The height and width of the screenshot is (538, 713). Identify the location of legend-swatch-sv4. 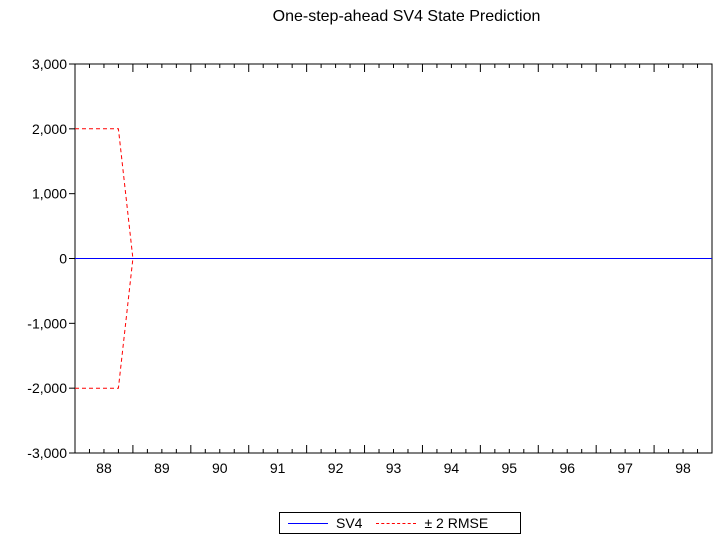
(308, 523).